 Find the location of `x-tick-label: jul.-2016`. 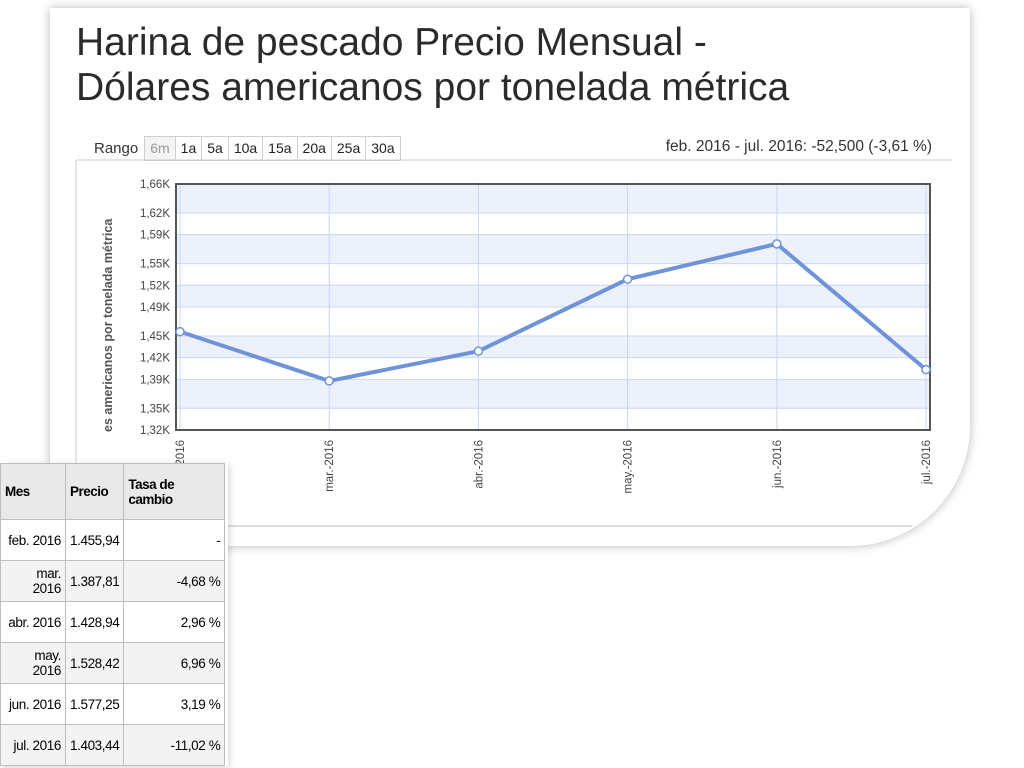

x-tick-label: jul.-2016 is located at coordinates (927, 462).